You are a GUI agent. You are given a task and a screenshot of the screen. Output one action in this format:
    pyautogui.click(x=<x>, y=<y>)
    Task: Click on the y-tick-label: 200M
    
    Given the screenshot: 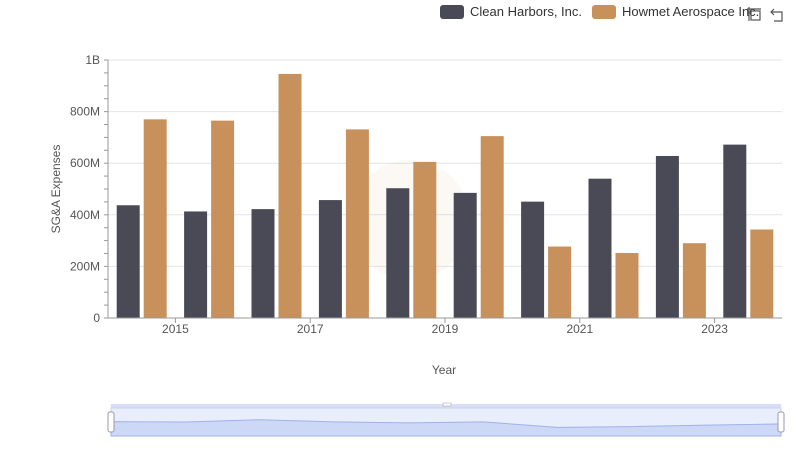 What is the action you would take?
    pyautogui.click(x=85, y=266)
    